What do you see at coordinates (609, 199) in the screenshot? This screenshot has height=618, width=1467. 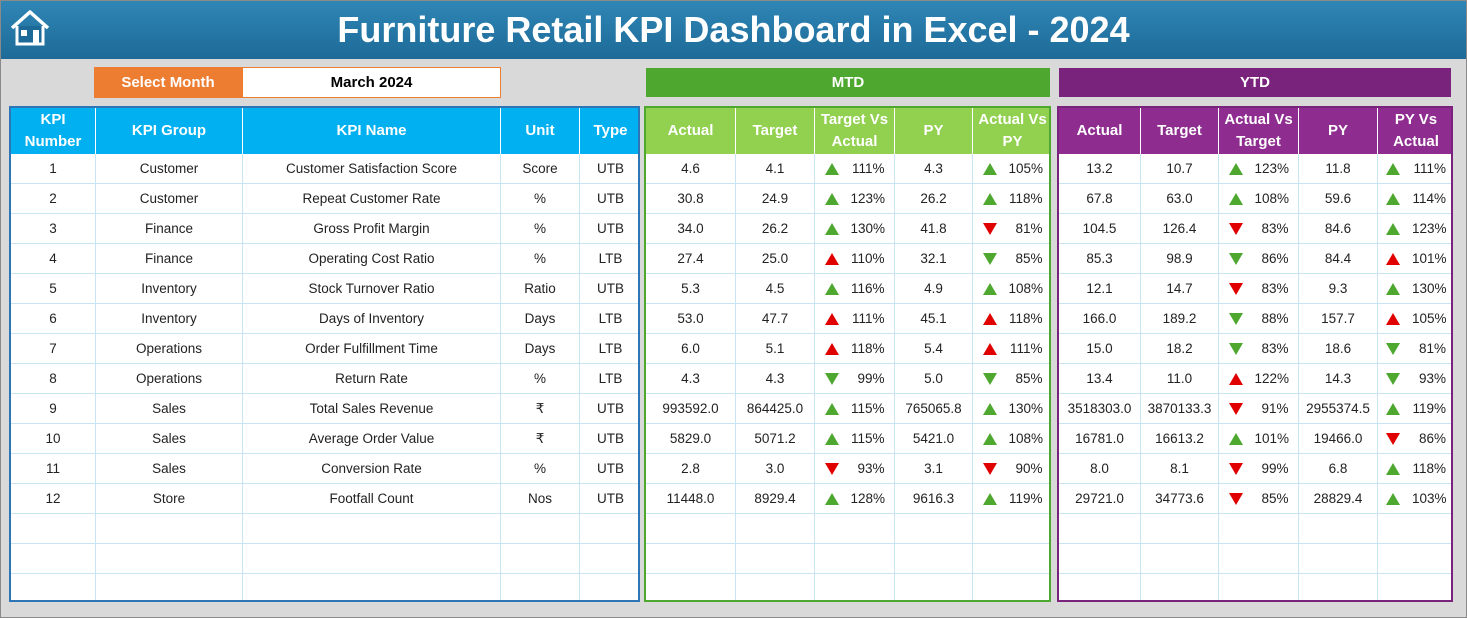 I see `table-cell: UTB` at bounding box center [609, 199].